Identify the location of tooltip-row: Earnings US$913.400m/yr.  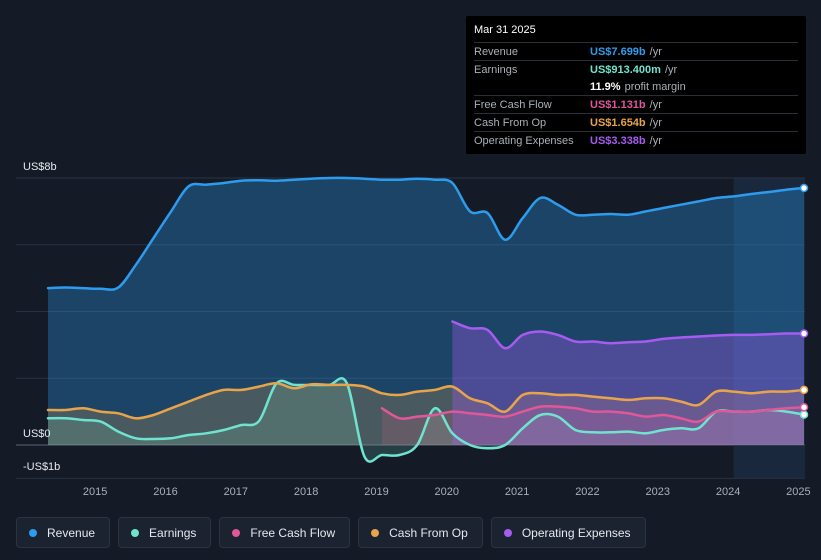
(636, 69).